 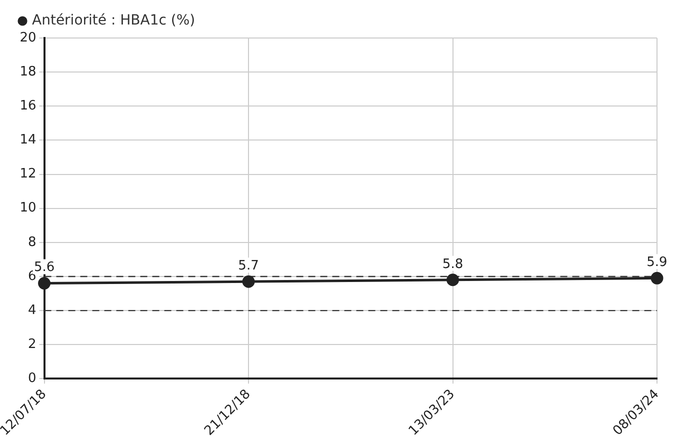 What do you see at coordinates (28, 106) in the screenshot?
I see `y-tick-label: 16` at bounding box center [28, 106].